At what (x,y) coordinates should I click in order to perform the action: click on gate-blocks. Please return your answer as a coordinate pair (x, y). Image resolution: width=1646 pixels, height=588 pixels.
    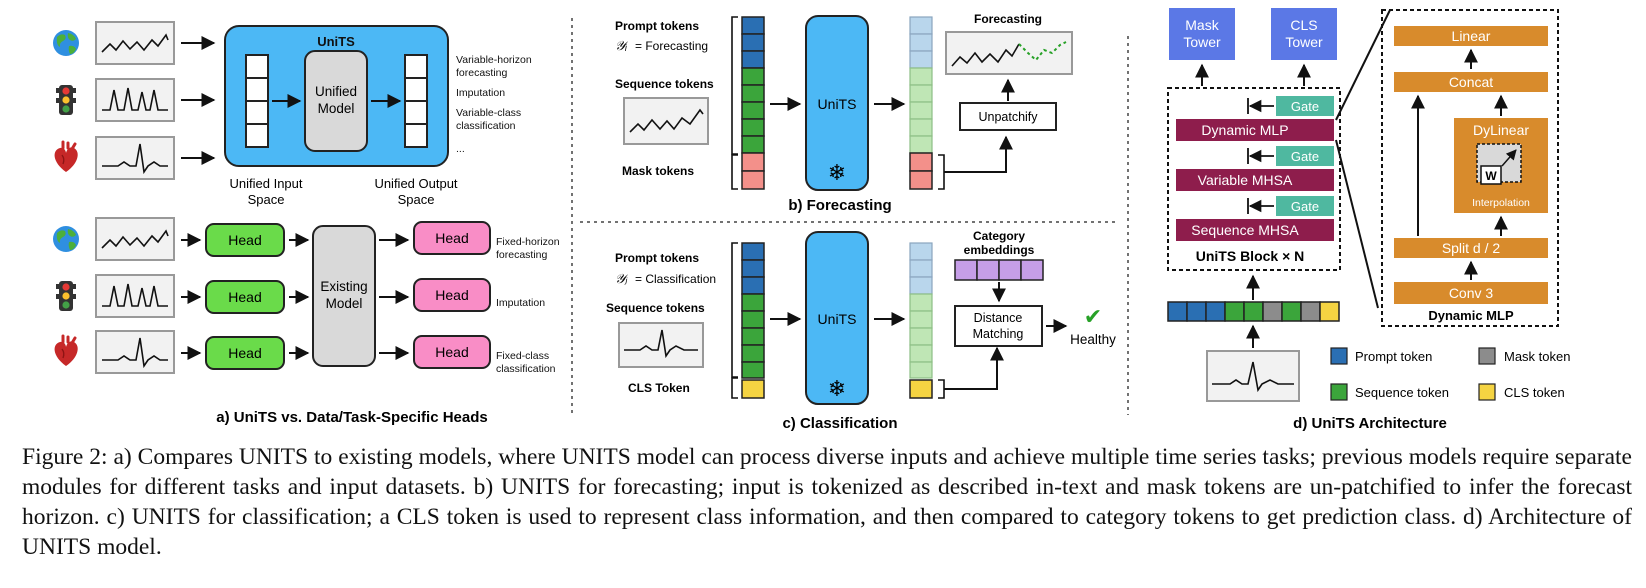
    Looking at the image, I should click on (1305, 156).